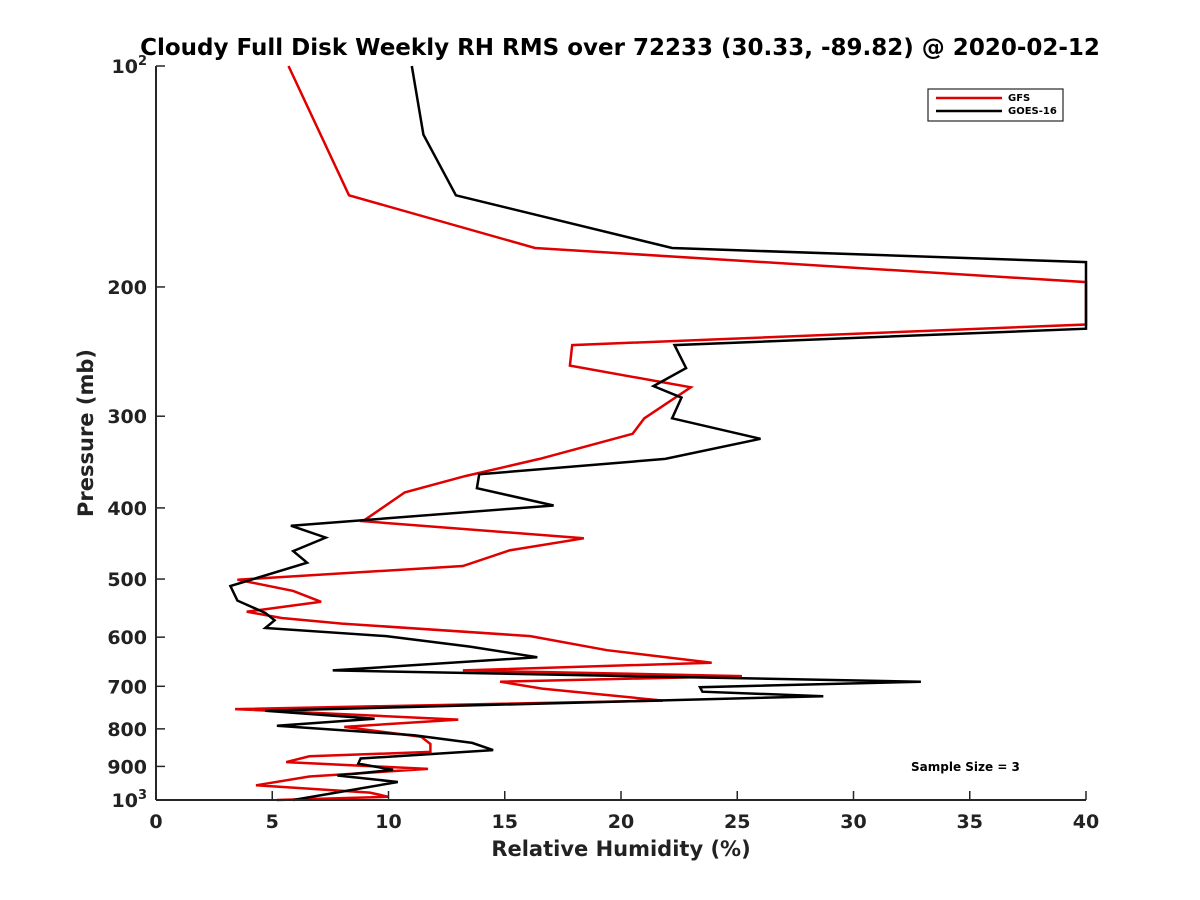 The width and height of the screenshot is (1200, 900). Describe the element at coordinates (127, 638) in the screenshot. I see `y-tick-label: 600` at that location.